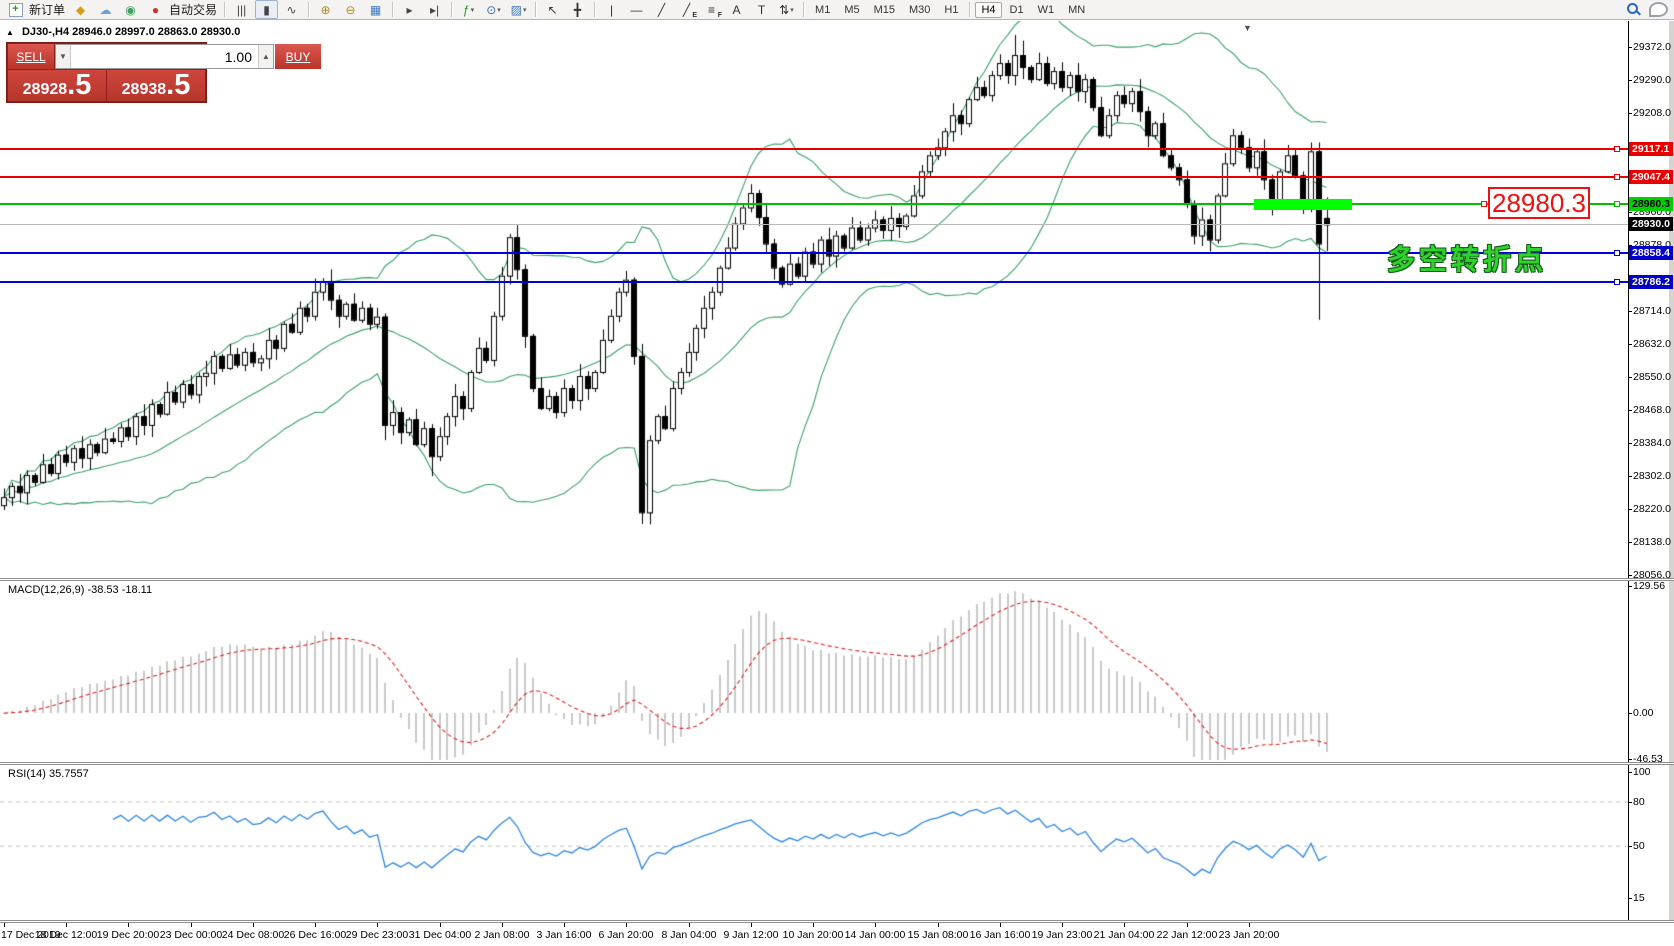 The width and height of the screenshot is (1674, 946). I want to click on indicators-dropdown-icon: ƒ ▾, so click(468, 9).